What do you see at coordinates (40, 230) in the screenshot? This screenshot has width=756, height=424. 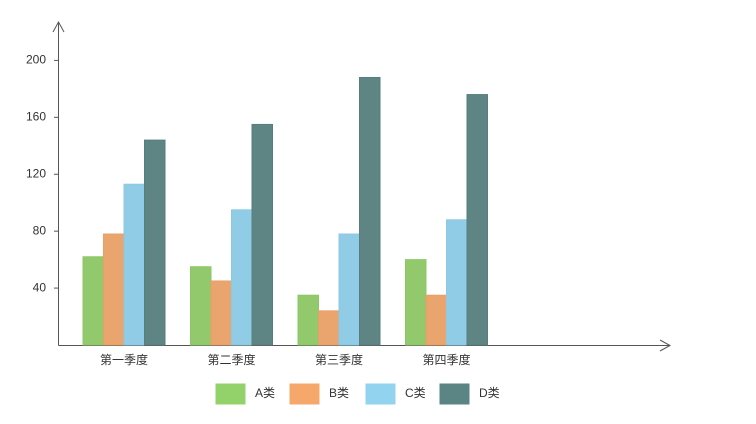 I see `y-tick-label: 80` at bounding box center [40, 230].